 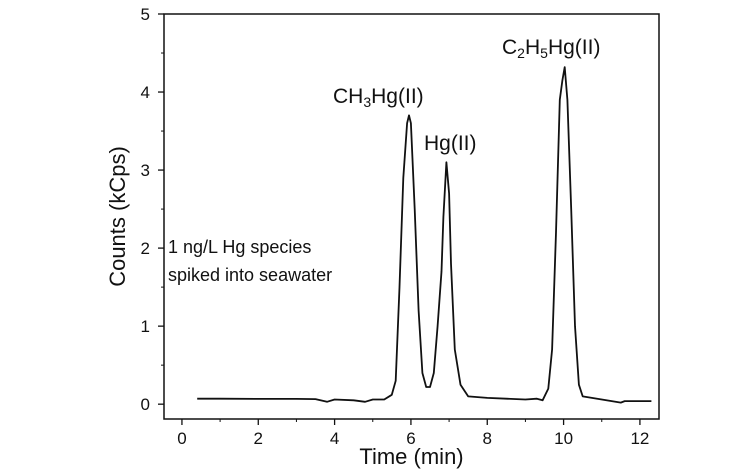 What do you see at coordinates (145, 92) in the screenshot?
I see `y-tick-label: 4` at bounding box center [145, 92].